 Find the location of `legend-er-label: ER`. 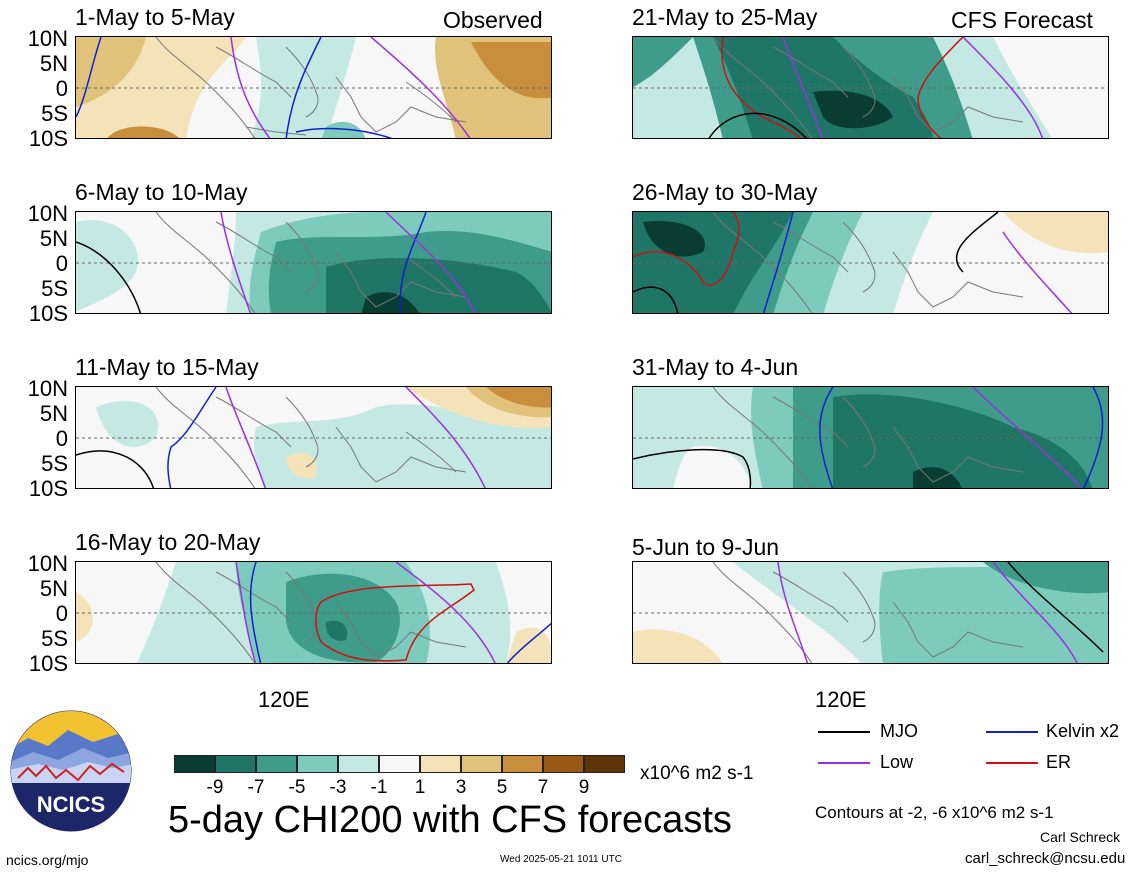

legend-er-label: ER is located at coordinates (1059, 762).